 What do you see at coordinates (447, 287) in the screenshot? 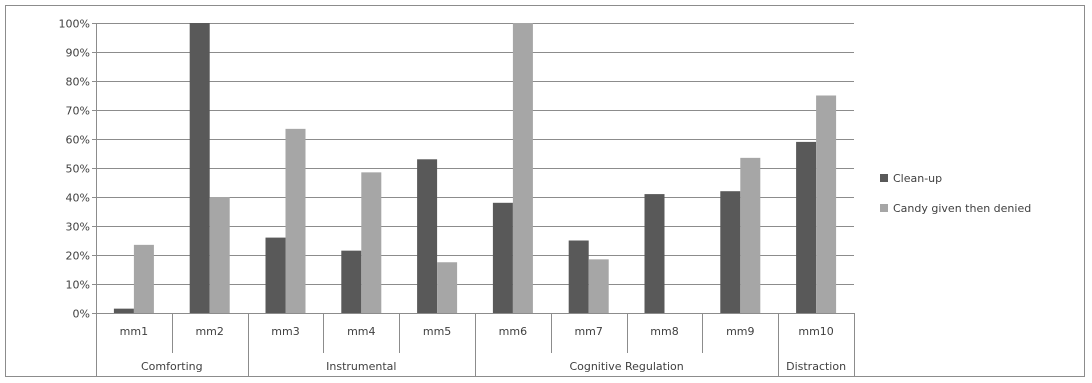
I see `bar-candy-given-then-denied-mm5` at bounding box center [447, 287].